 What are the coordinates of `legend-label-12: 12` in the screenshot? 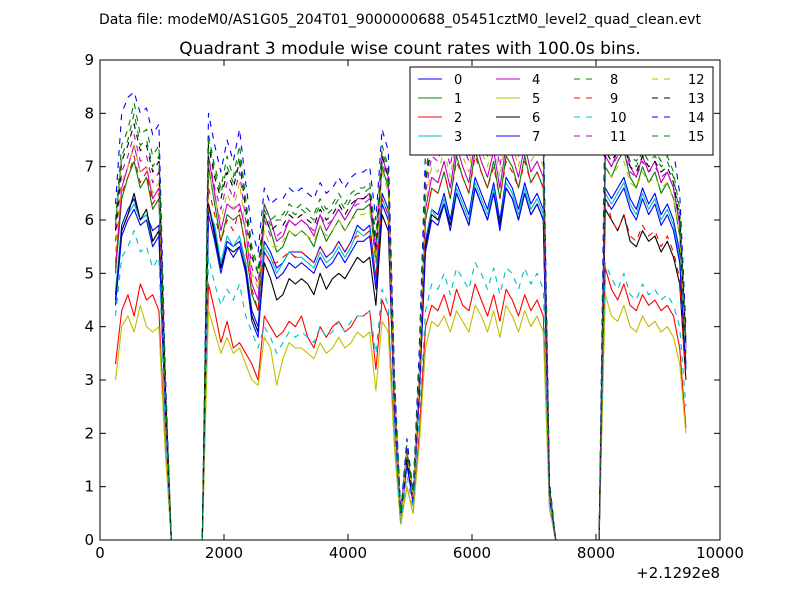 It's located at (696, 80).